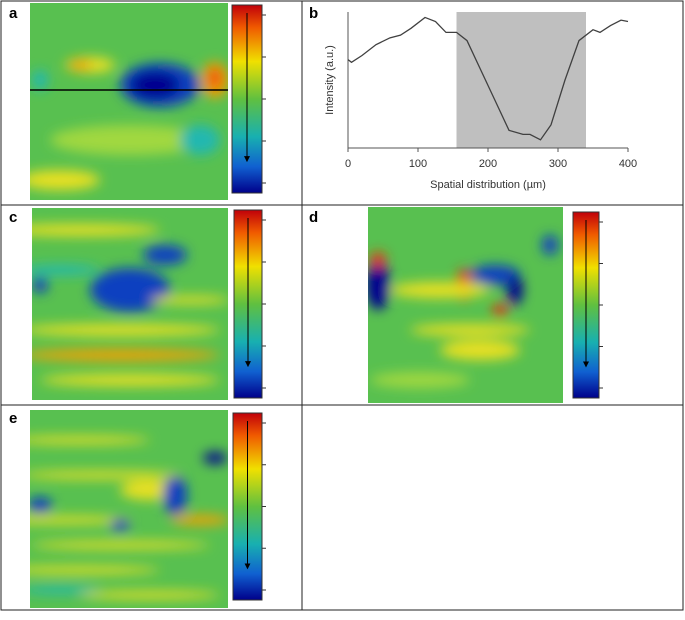 The width and height of the screenshot is (685, 620). What do you see at coordinates (13, 217) in the screenshot?
I see `panel-label: c` at bounding box center [13, 217].